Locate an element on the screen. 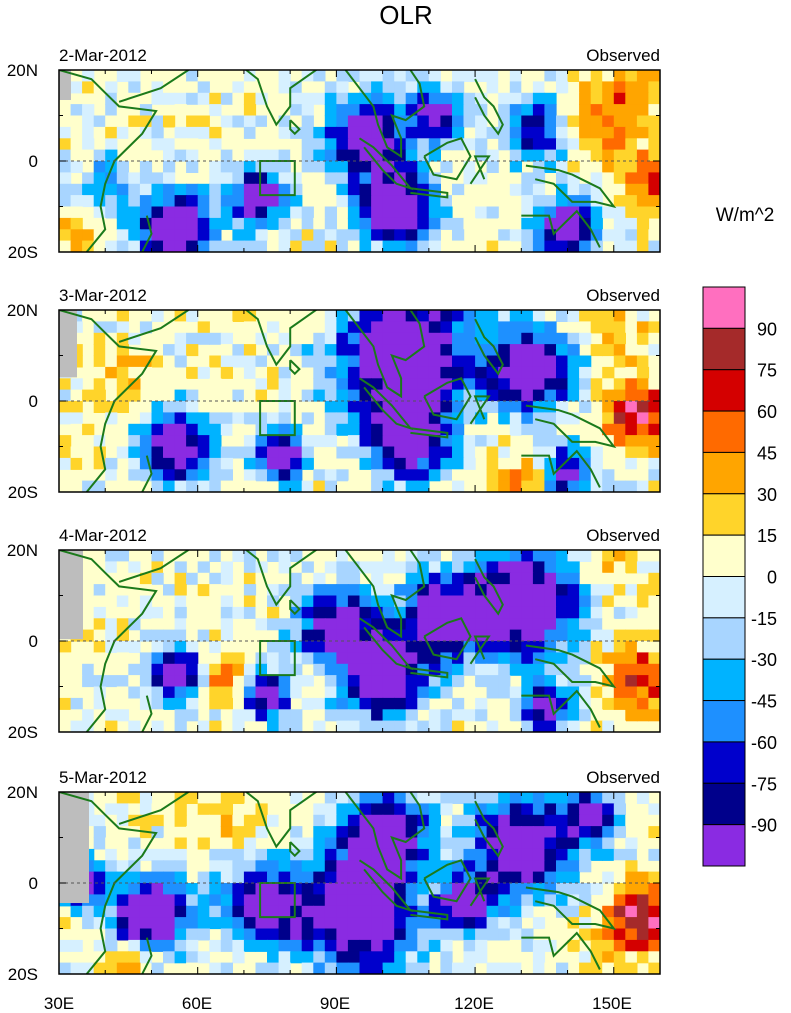  panel-label: Observed is located at coordinates (623, 777).